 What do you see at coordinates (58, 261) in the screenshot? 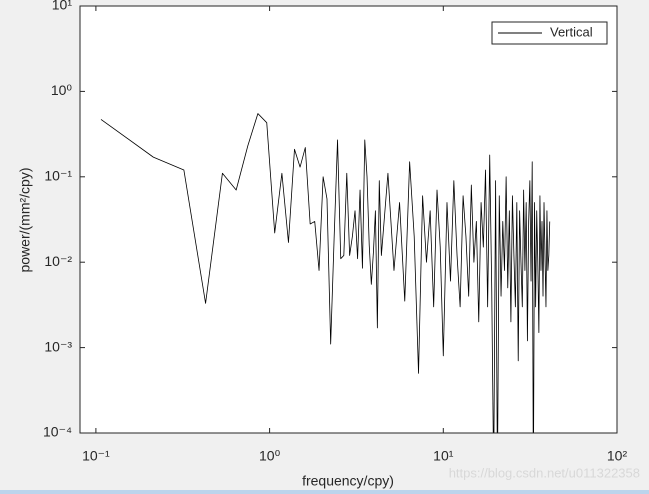
I see `y-tick-label: 10⁻²` at bounding box center [58, 261].